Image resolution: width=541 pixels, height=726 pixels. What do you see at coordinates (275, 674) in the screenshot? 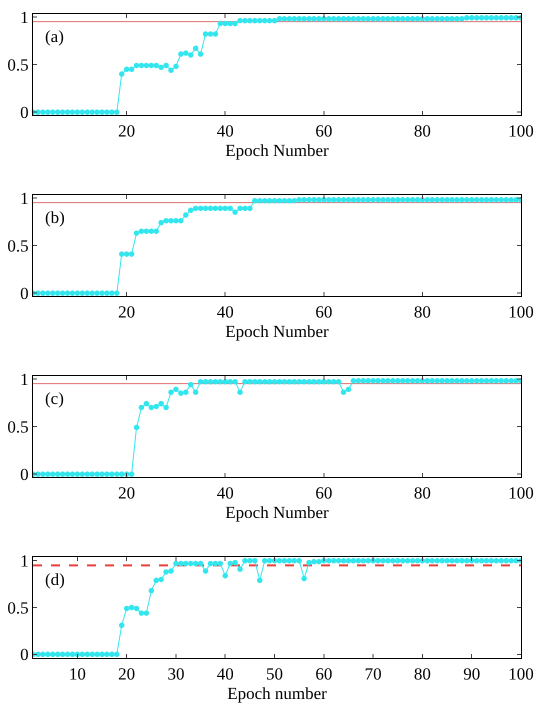
I see `x-tick-label: 50` at bounding box center [275, 674].